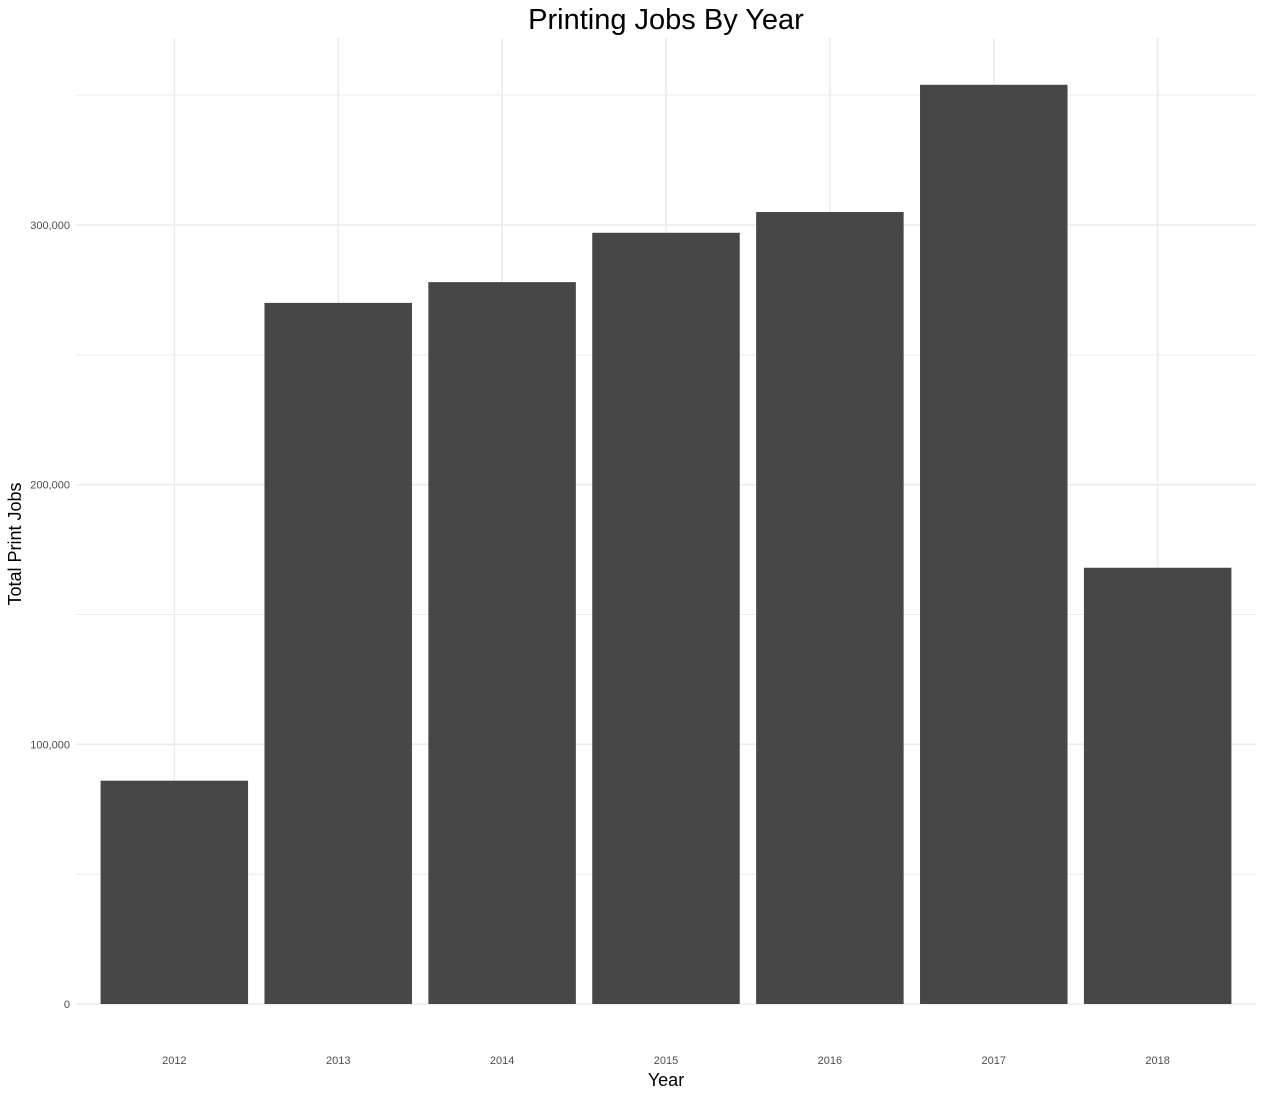 This screenshot has width=1263, height=1101. I want to click on chart-title: Printing Jobs By Year, so click(666, 20).